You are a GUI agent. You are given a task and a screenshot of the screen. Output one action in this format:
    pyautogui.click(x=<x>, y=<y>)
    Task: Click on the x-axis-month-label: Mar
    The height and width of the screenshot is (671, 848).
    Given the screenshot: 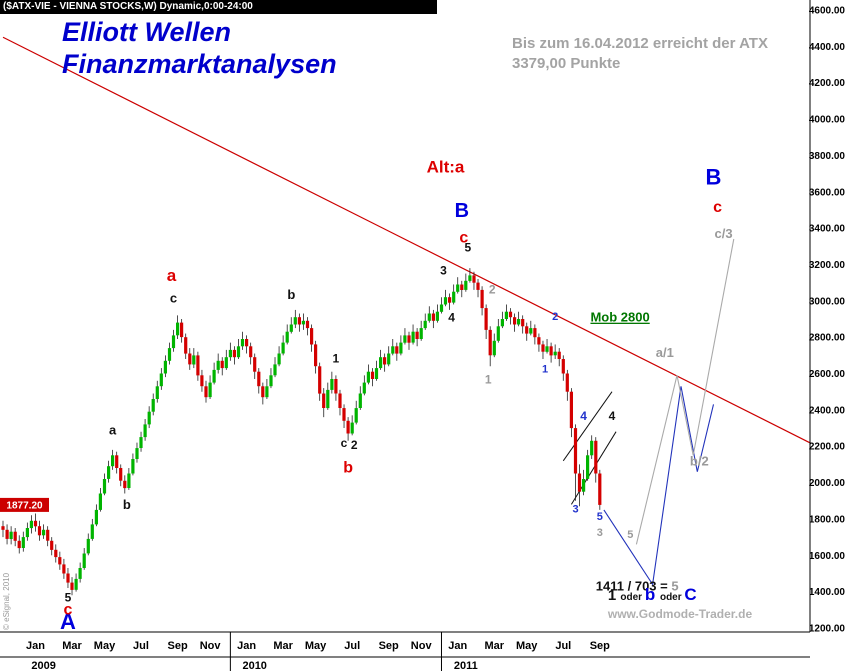 What is the action you would take?
    pyautogui.click(x=495, y=646)
    